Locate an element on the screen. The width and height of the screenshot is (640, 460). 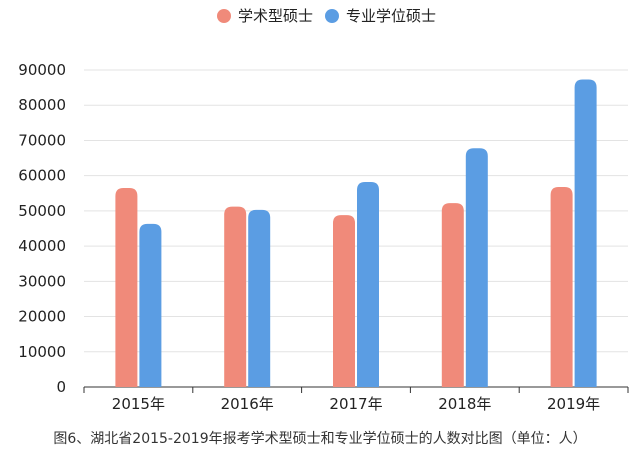
x-tick-label: 2015年 is located at coordinates (138, 404).